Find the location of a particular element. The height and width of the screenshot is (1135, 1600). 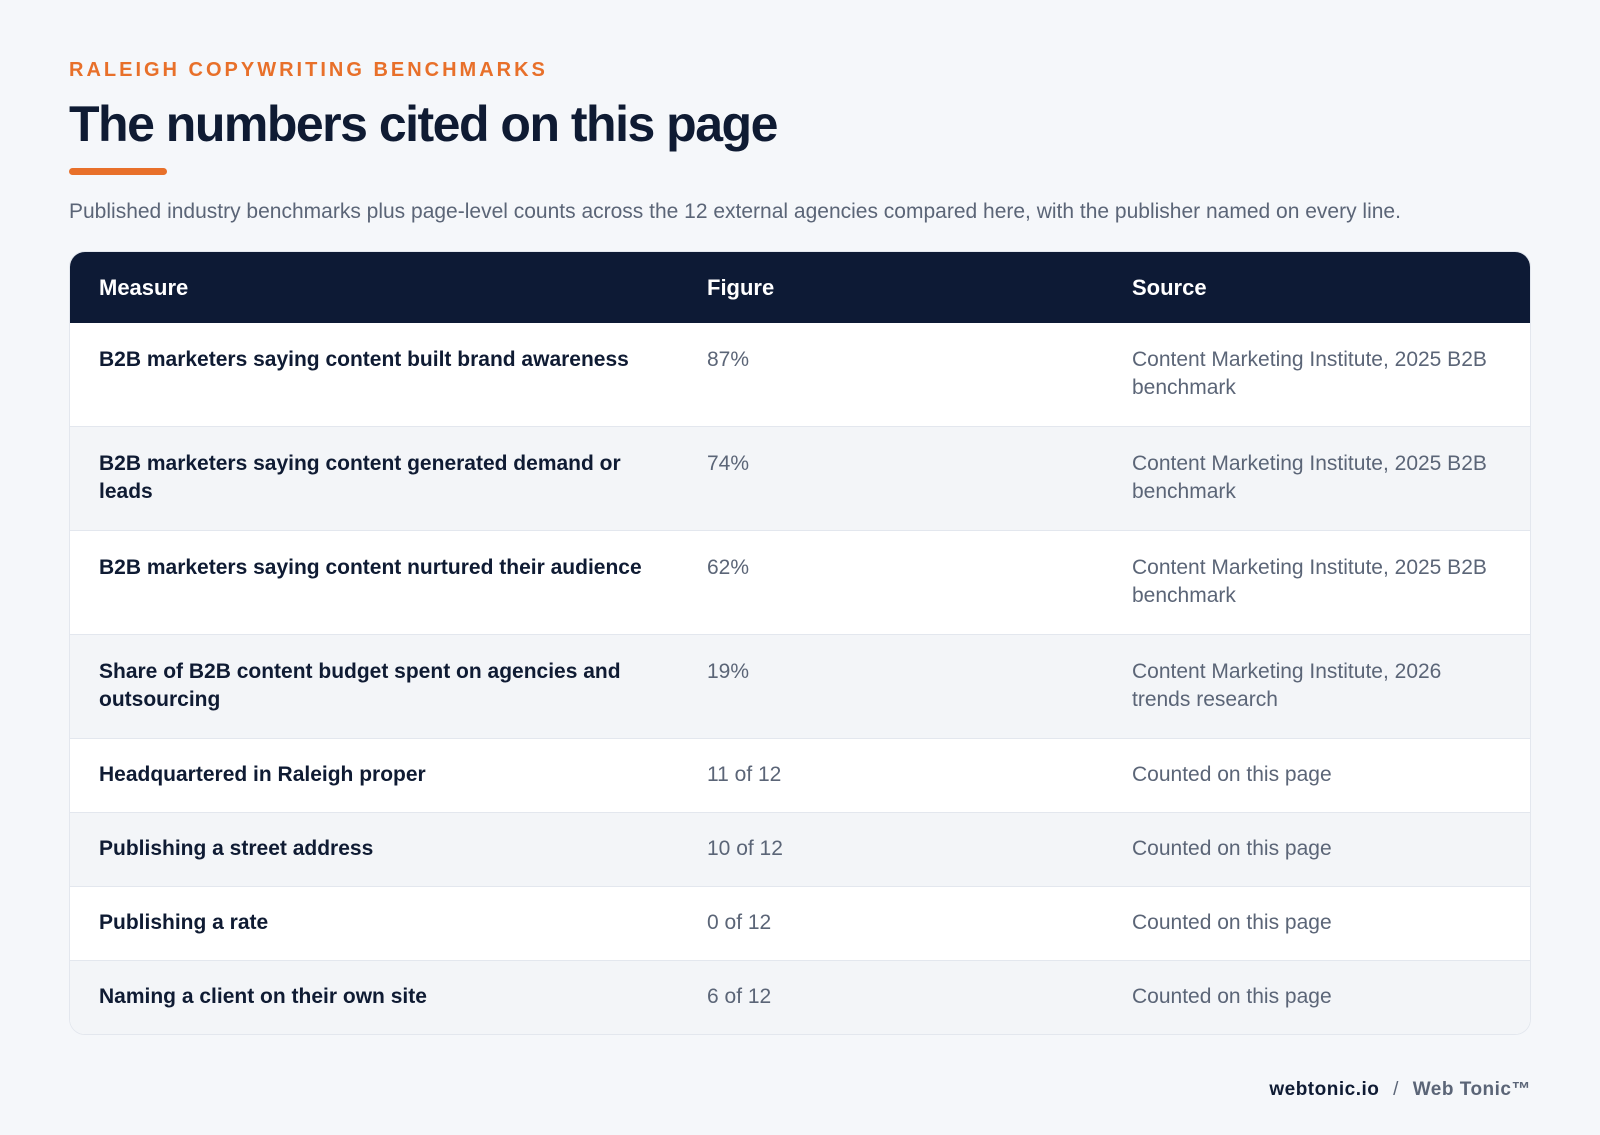

footer-brand: Web Tonic™ is located at coordinates (1471, 1089).